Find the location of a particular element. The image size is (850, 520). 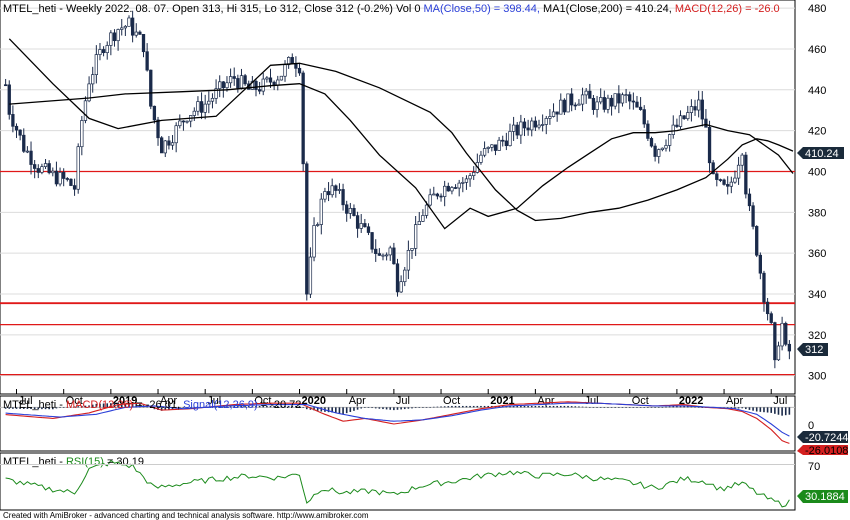

price-y-tick-400: 400 is located at coordinates (817, 172).